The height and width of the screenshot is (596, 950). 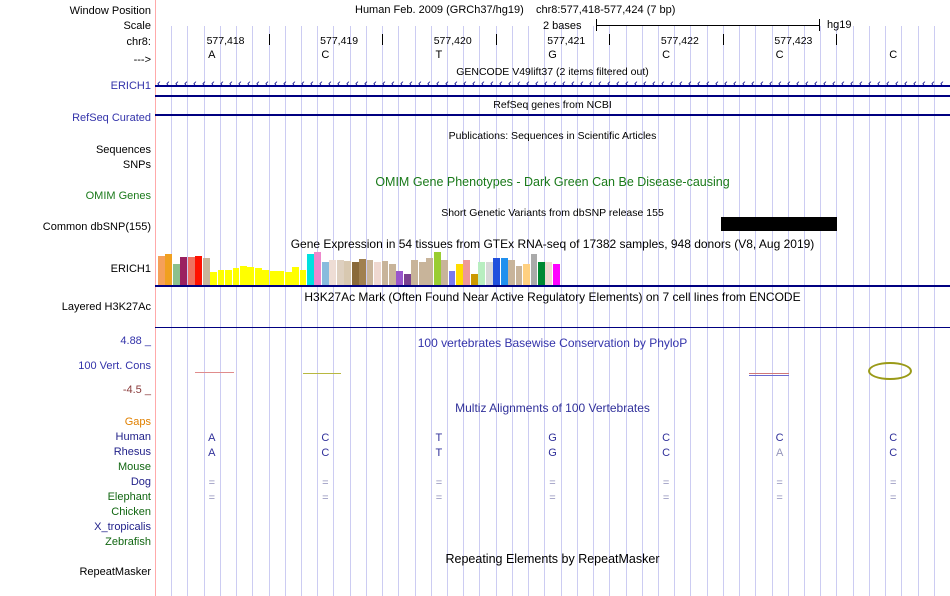 What do you see at coordinates (779, 224) in the screenshot?
I see `dbsnp-variant-feature` at bounding box center [779, 224].